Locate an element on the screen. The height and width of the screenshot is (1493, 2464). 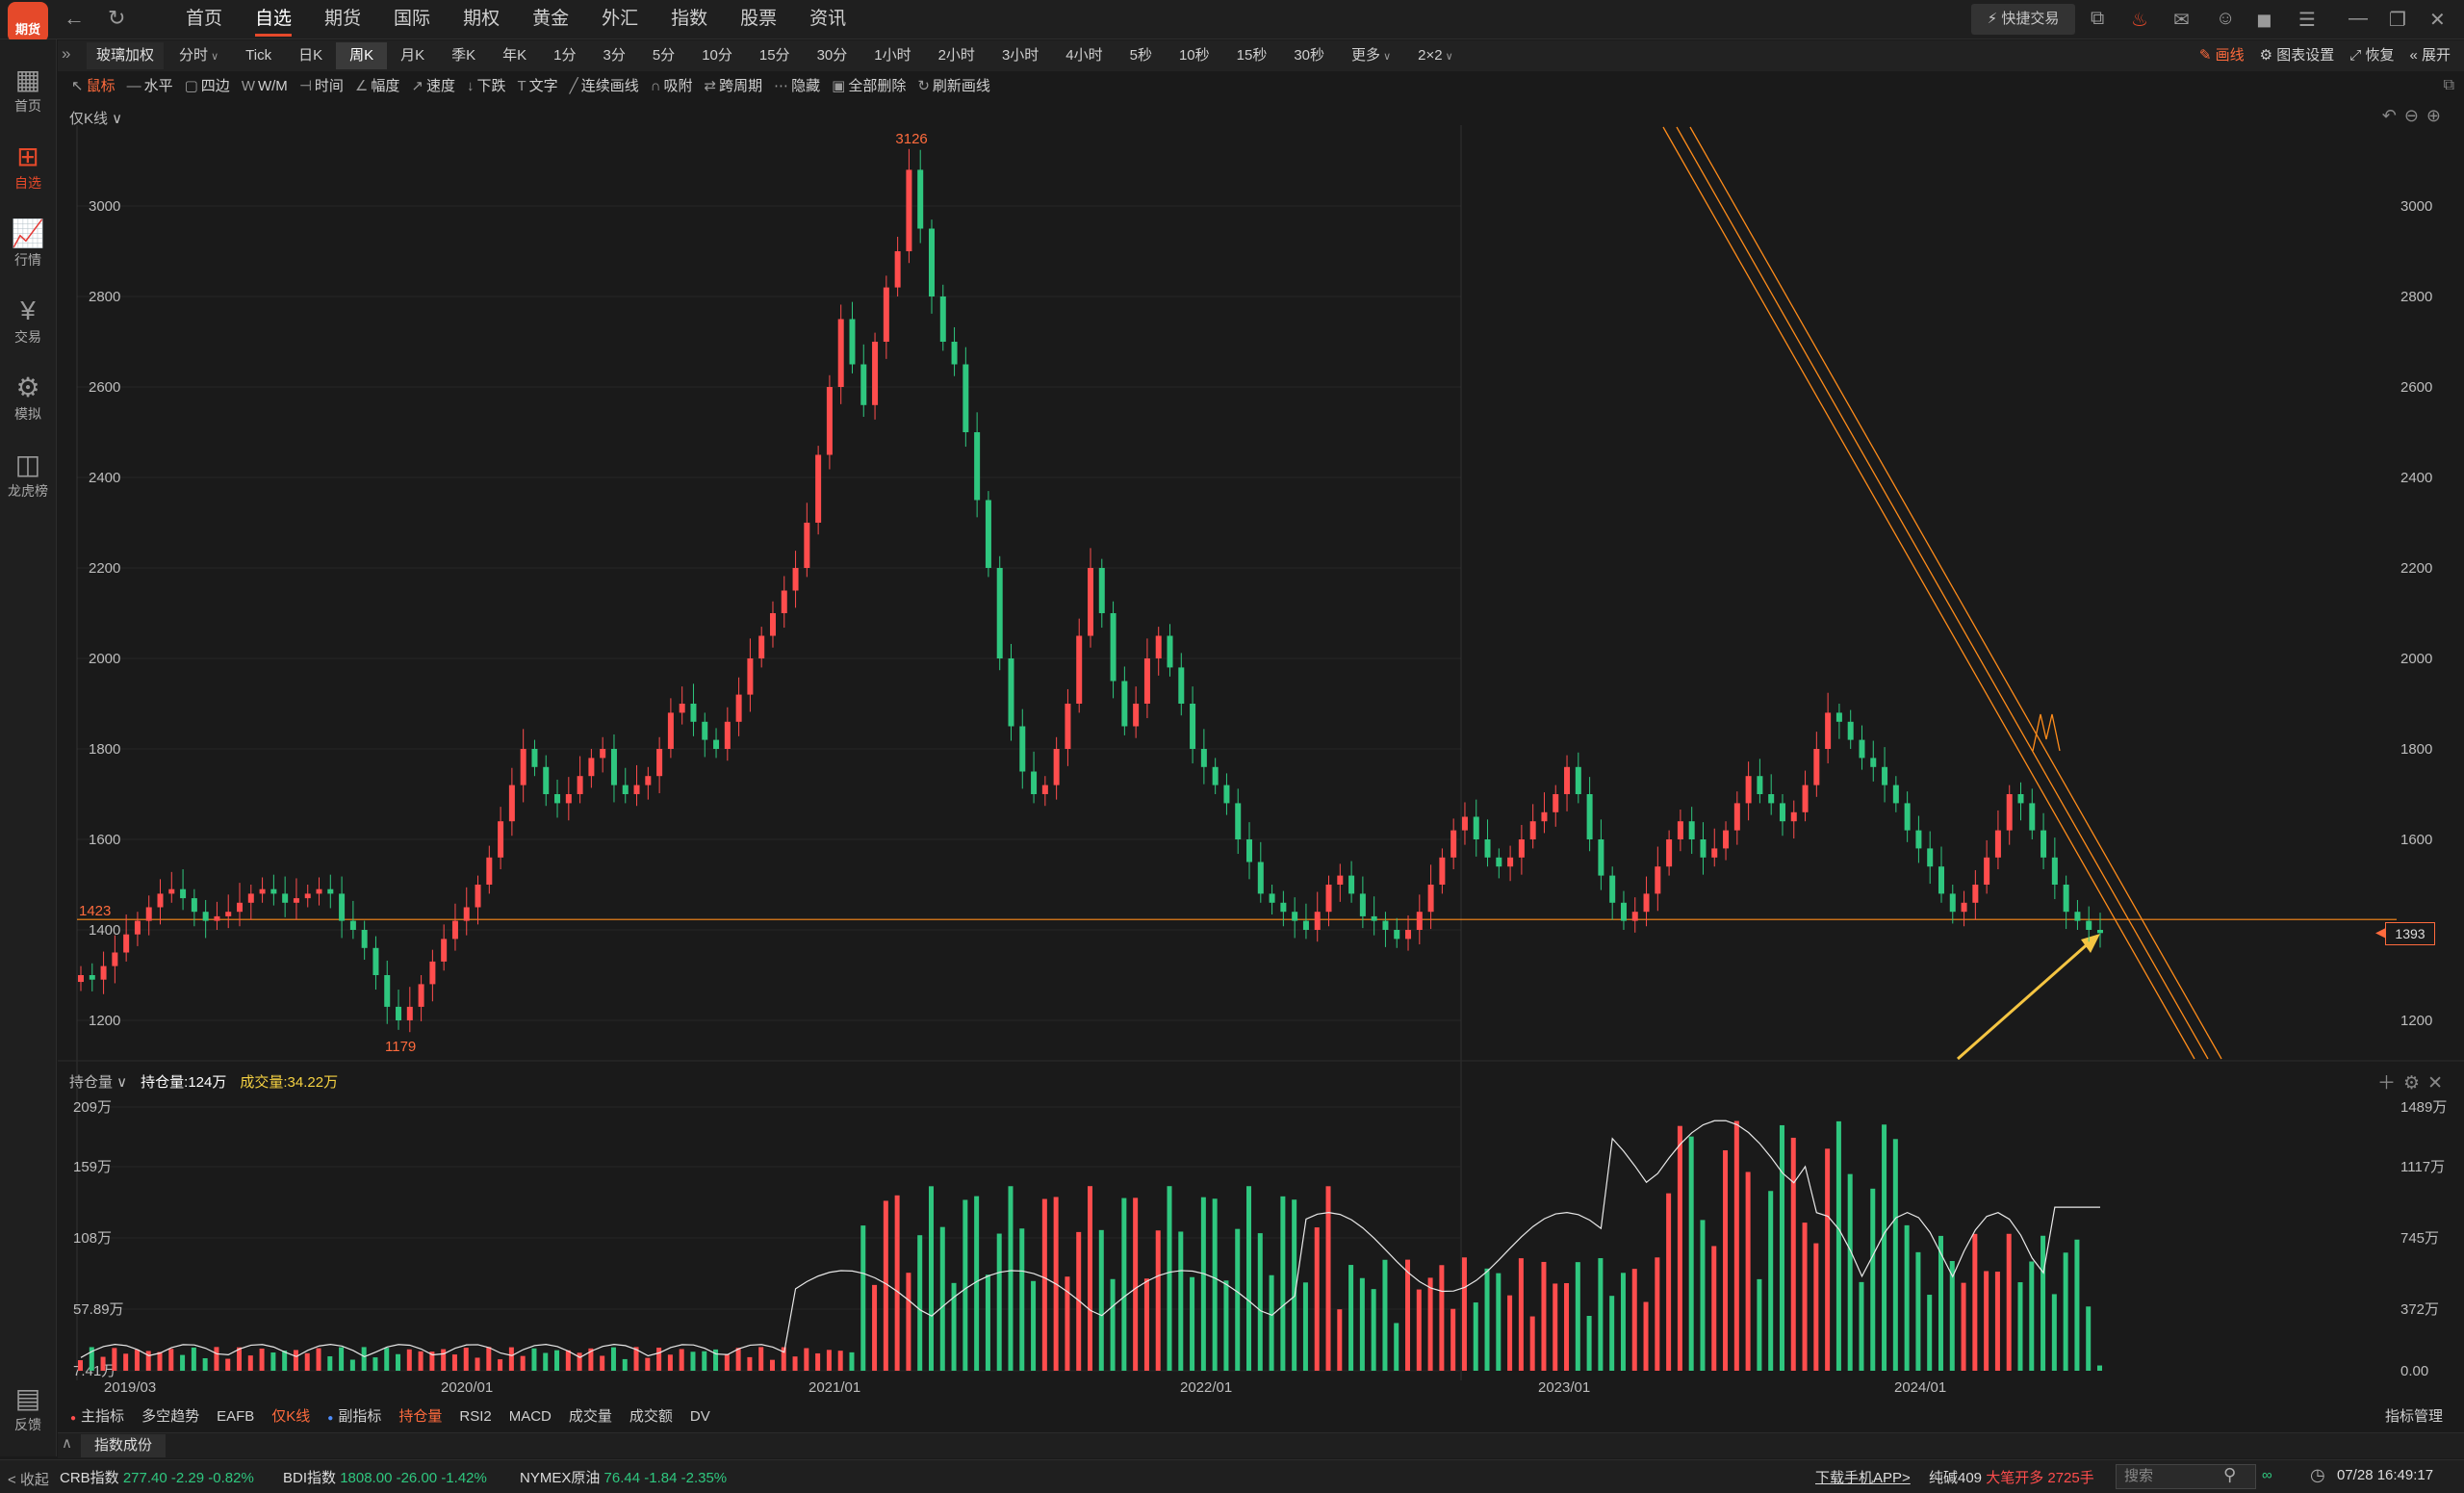
draw-tool-3: W W/M is located at coordinates (265, 86).